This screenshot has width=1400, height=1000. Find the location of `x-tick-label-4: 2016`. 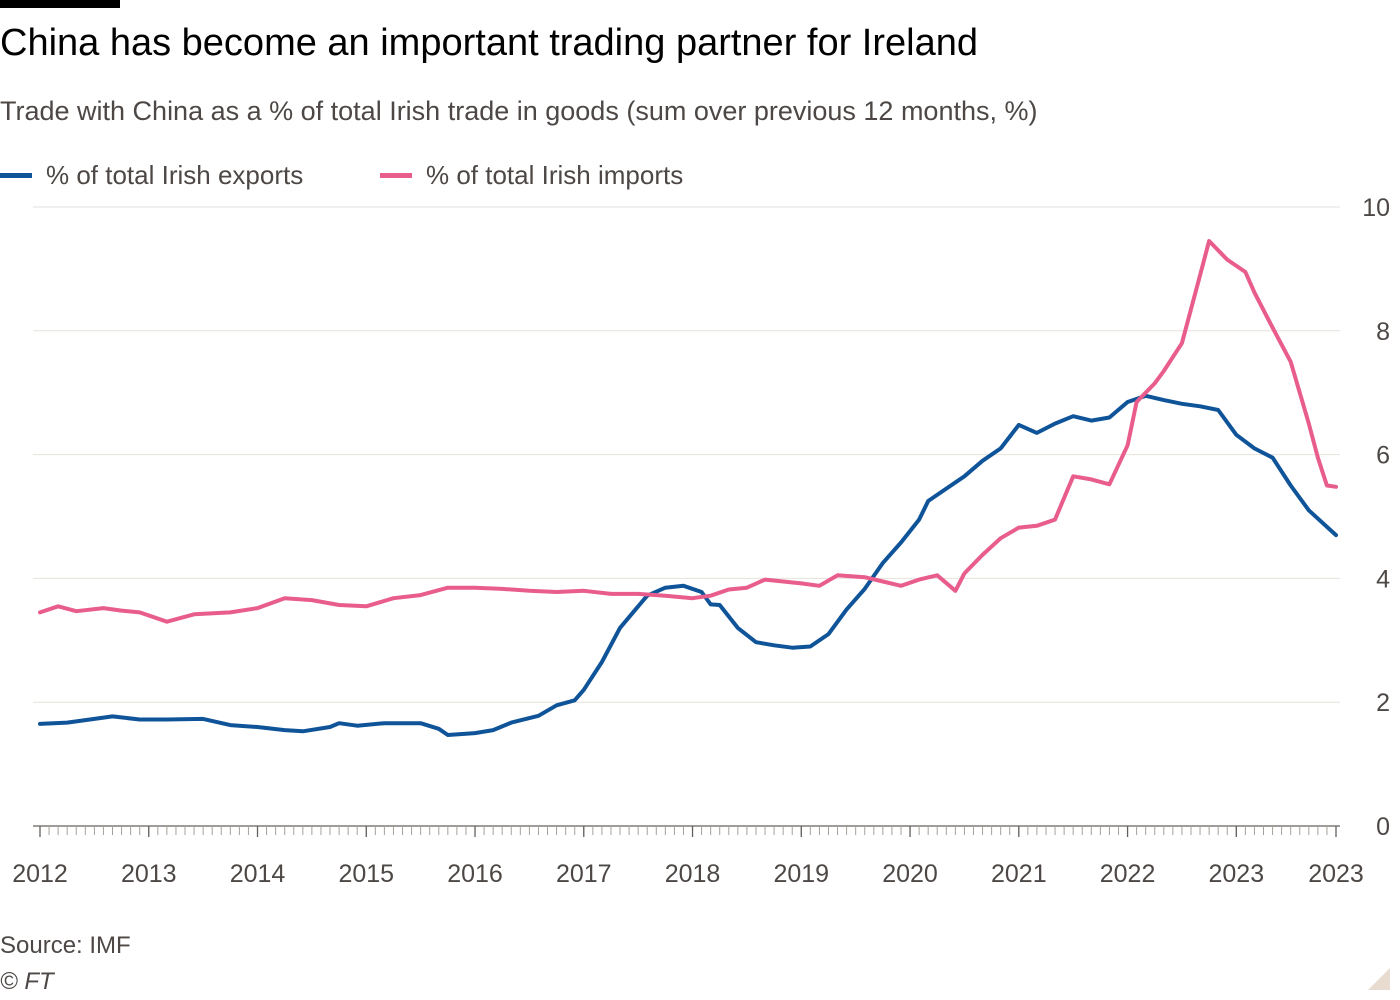

x-tick-label-4: 2016 is located at coordinates (475, 874).